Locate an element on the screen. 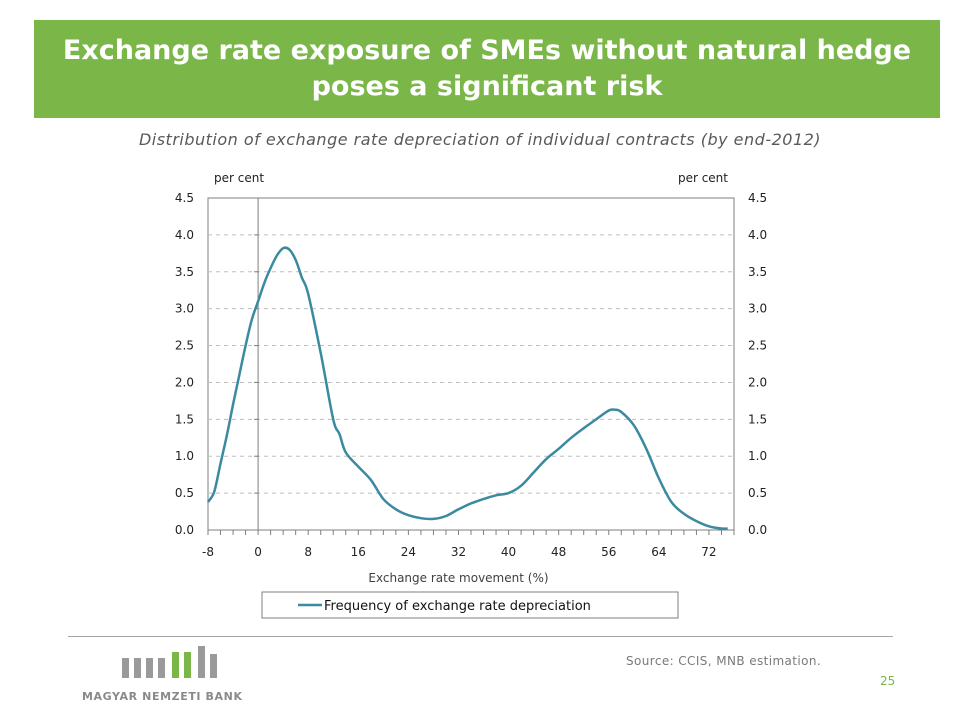  slide-title-line-2: poses a significant risk is located at coordinates (487, 86).